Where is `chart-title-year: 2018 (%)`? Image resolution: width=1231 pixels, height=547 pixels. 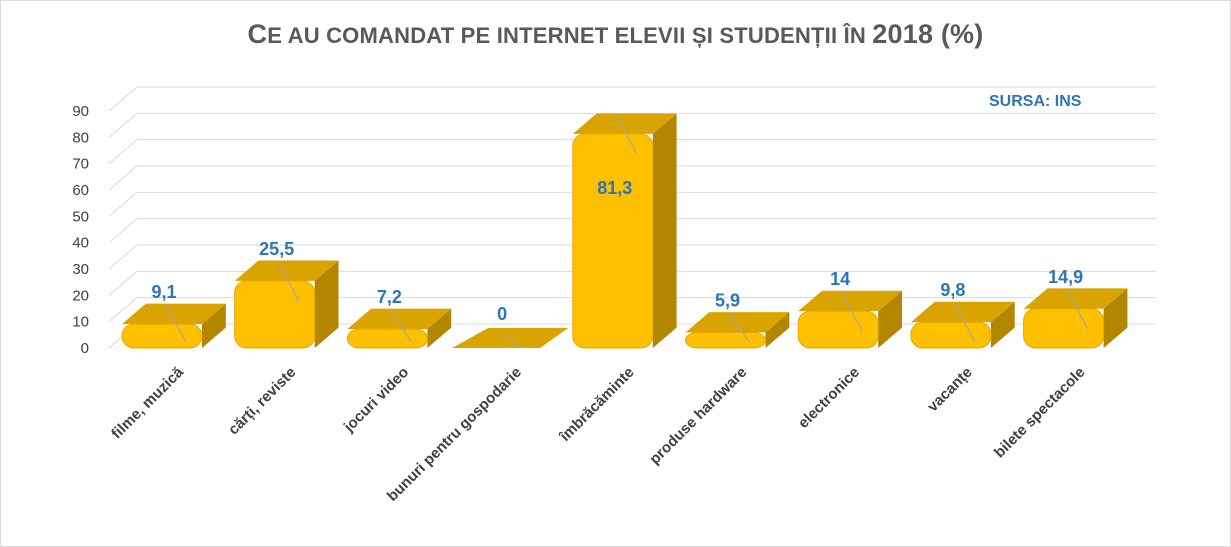 chart-title-year: 2018 (%) is located at coordinates (928, 34).